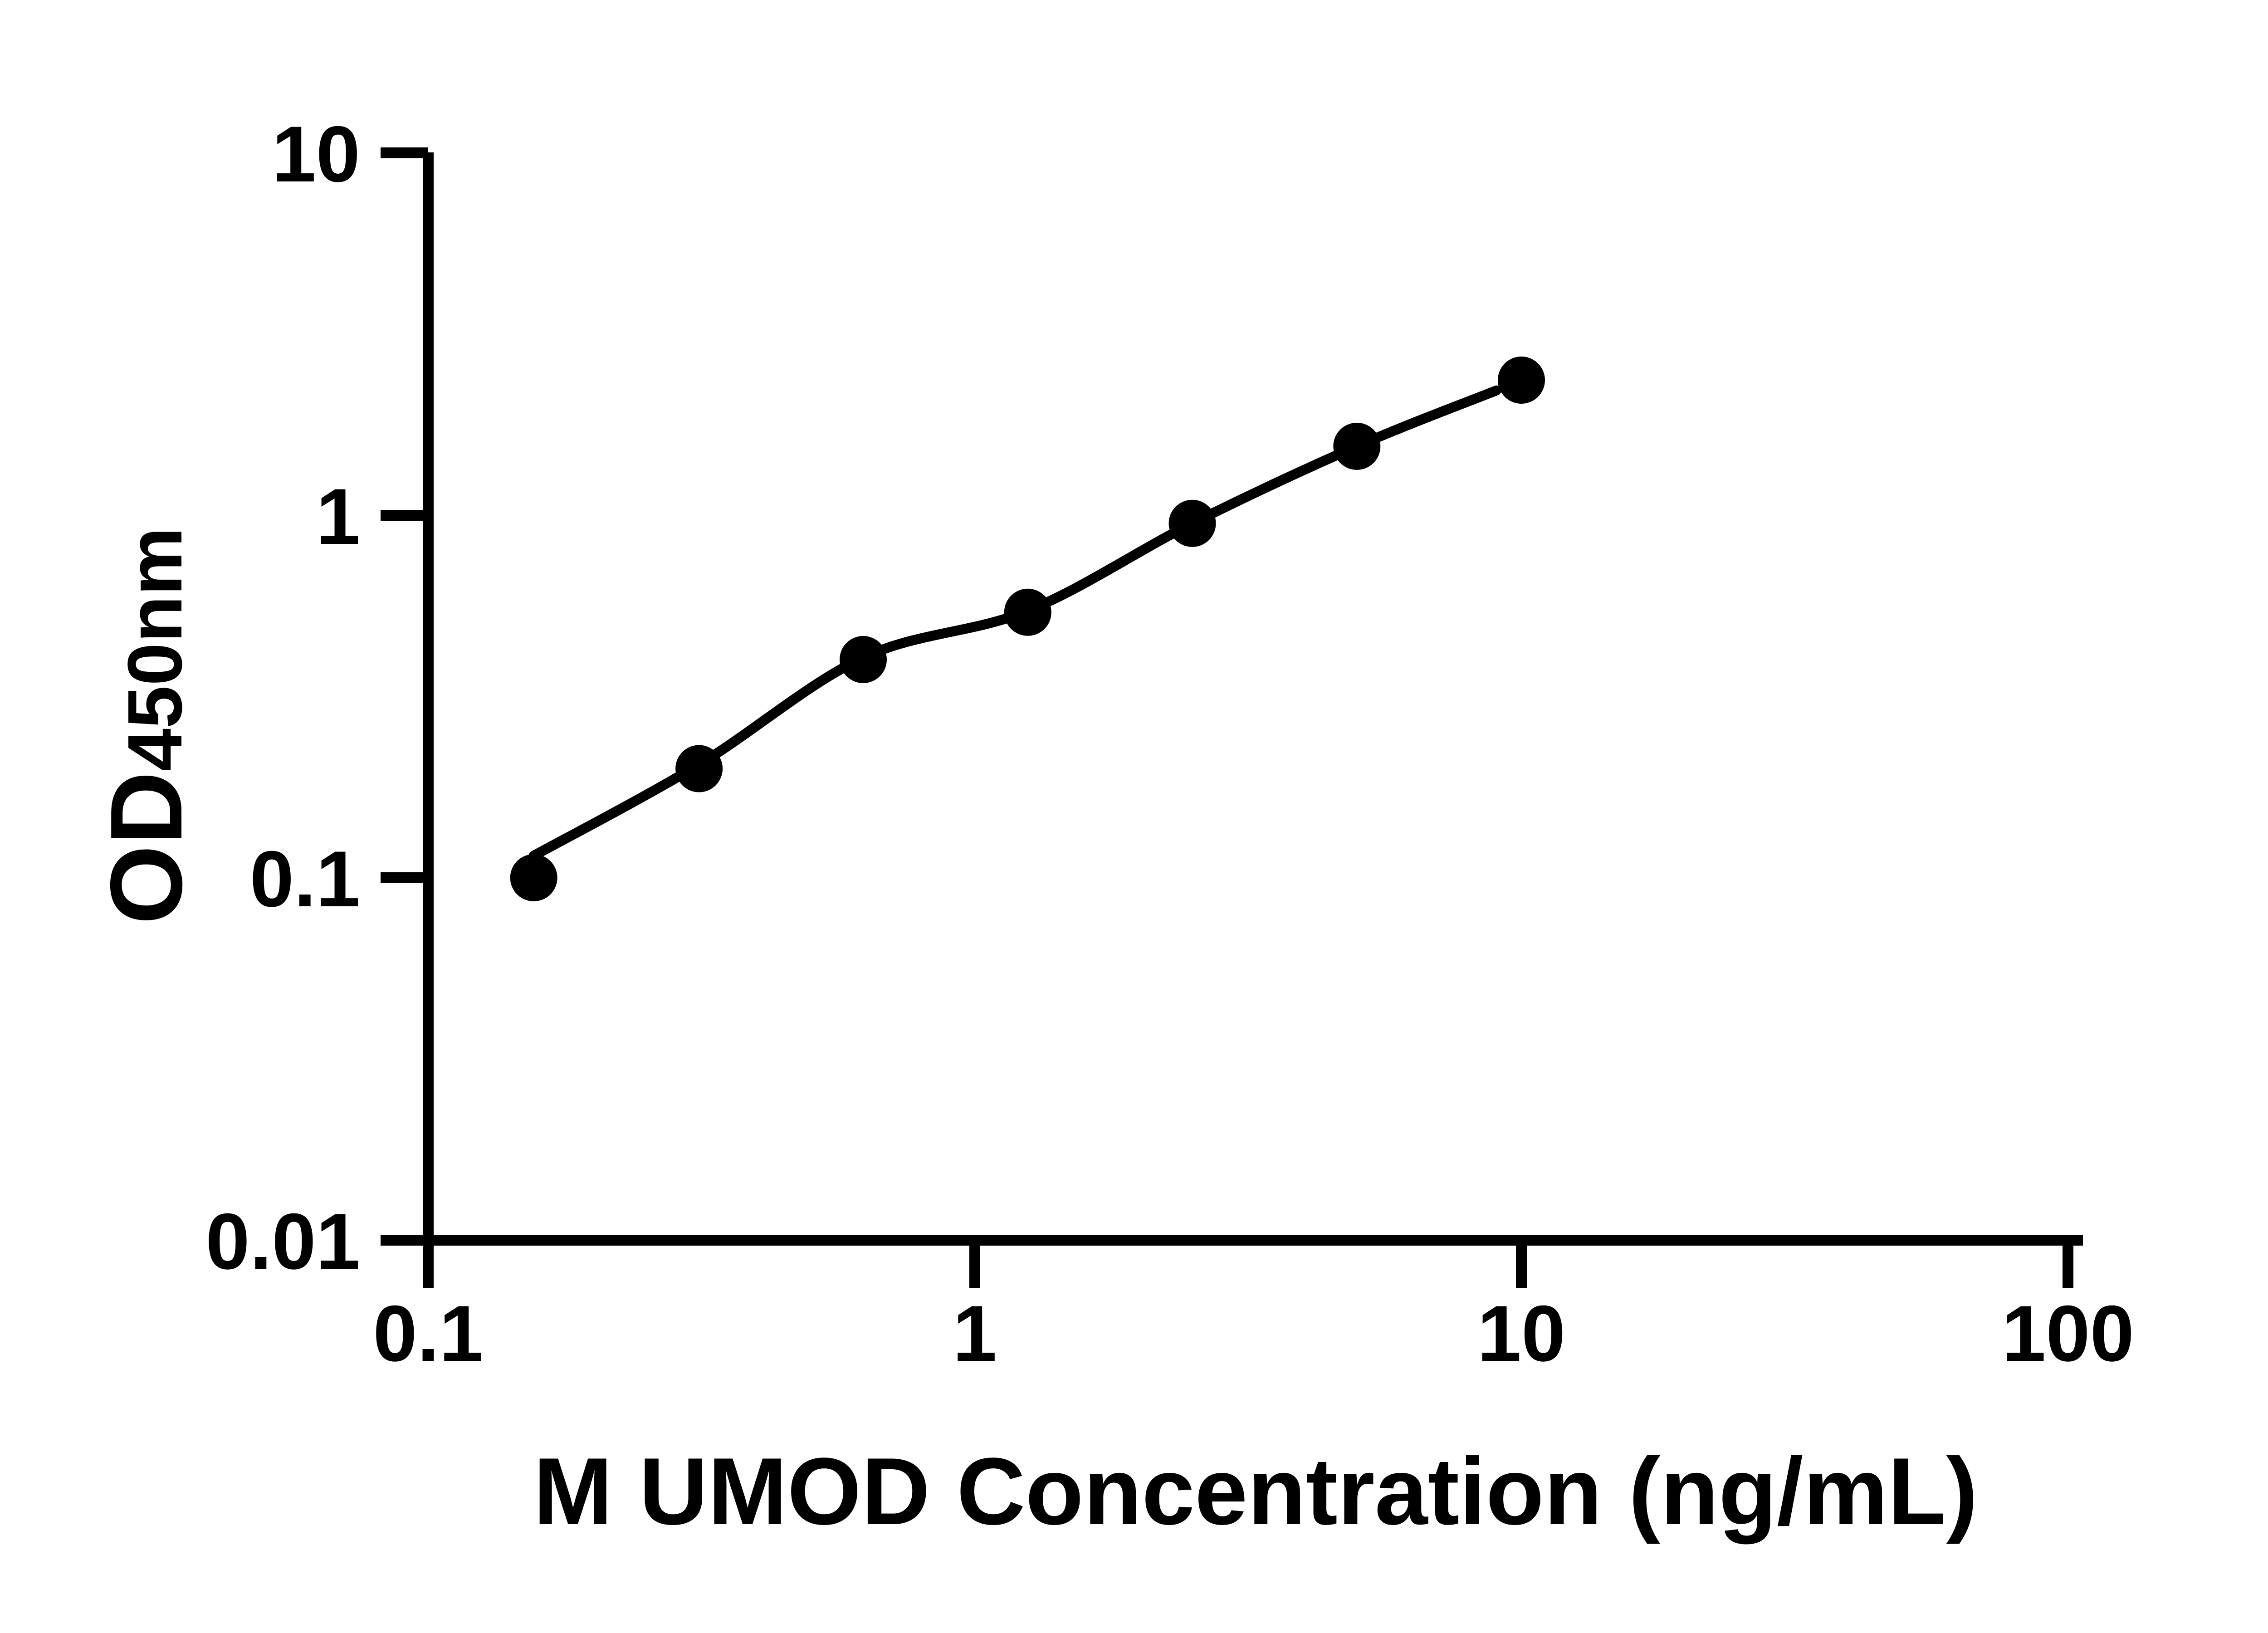 This screenshot has height=1633, width=2268. I want to click on y-tick-label: 1, so click(338, 517).